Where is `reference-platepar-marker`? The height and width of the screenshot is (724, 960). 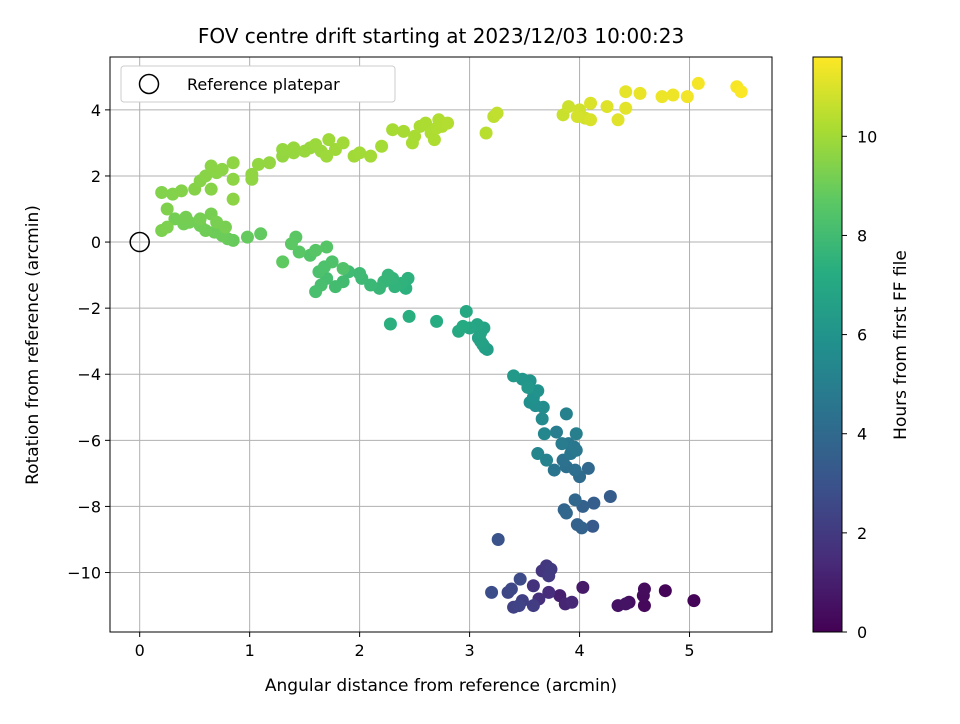 reference-platepar-marker is located at coordinates (139, 242).